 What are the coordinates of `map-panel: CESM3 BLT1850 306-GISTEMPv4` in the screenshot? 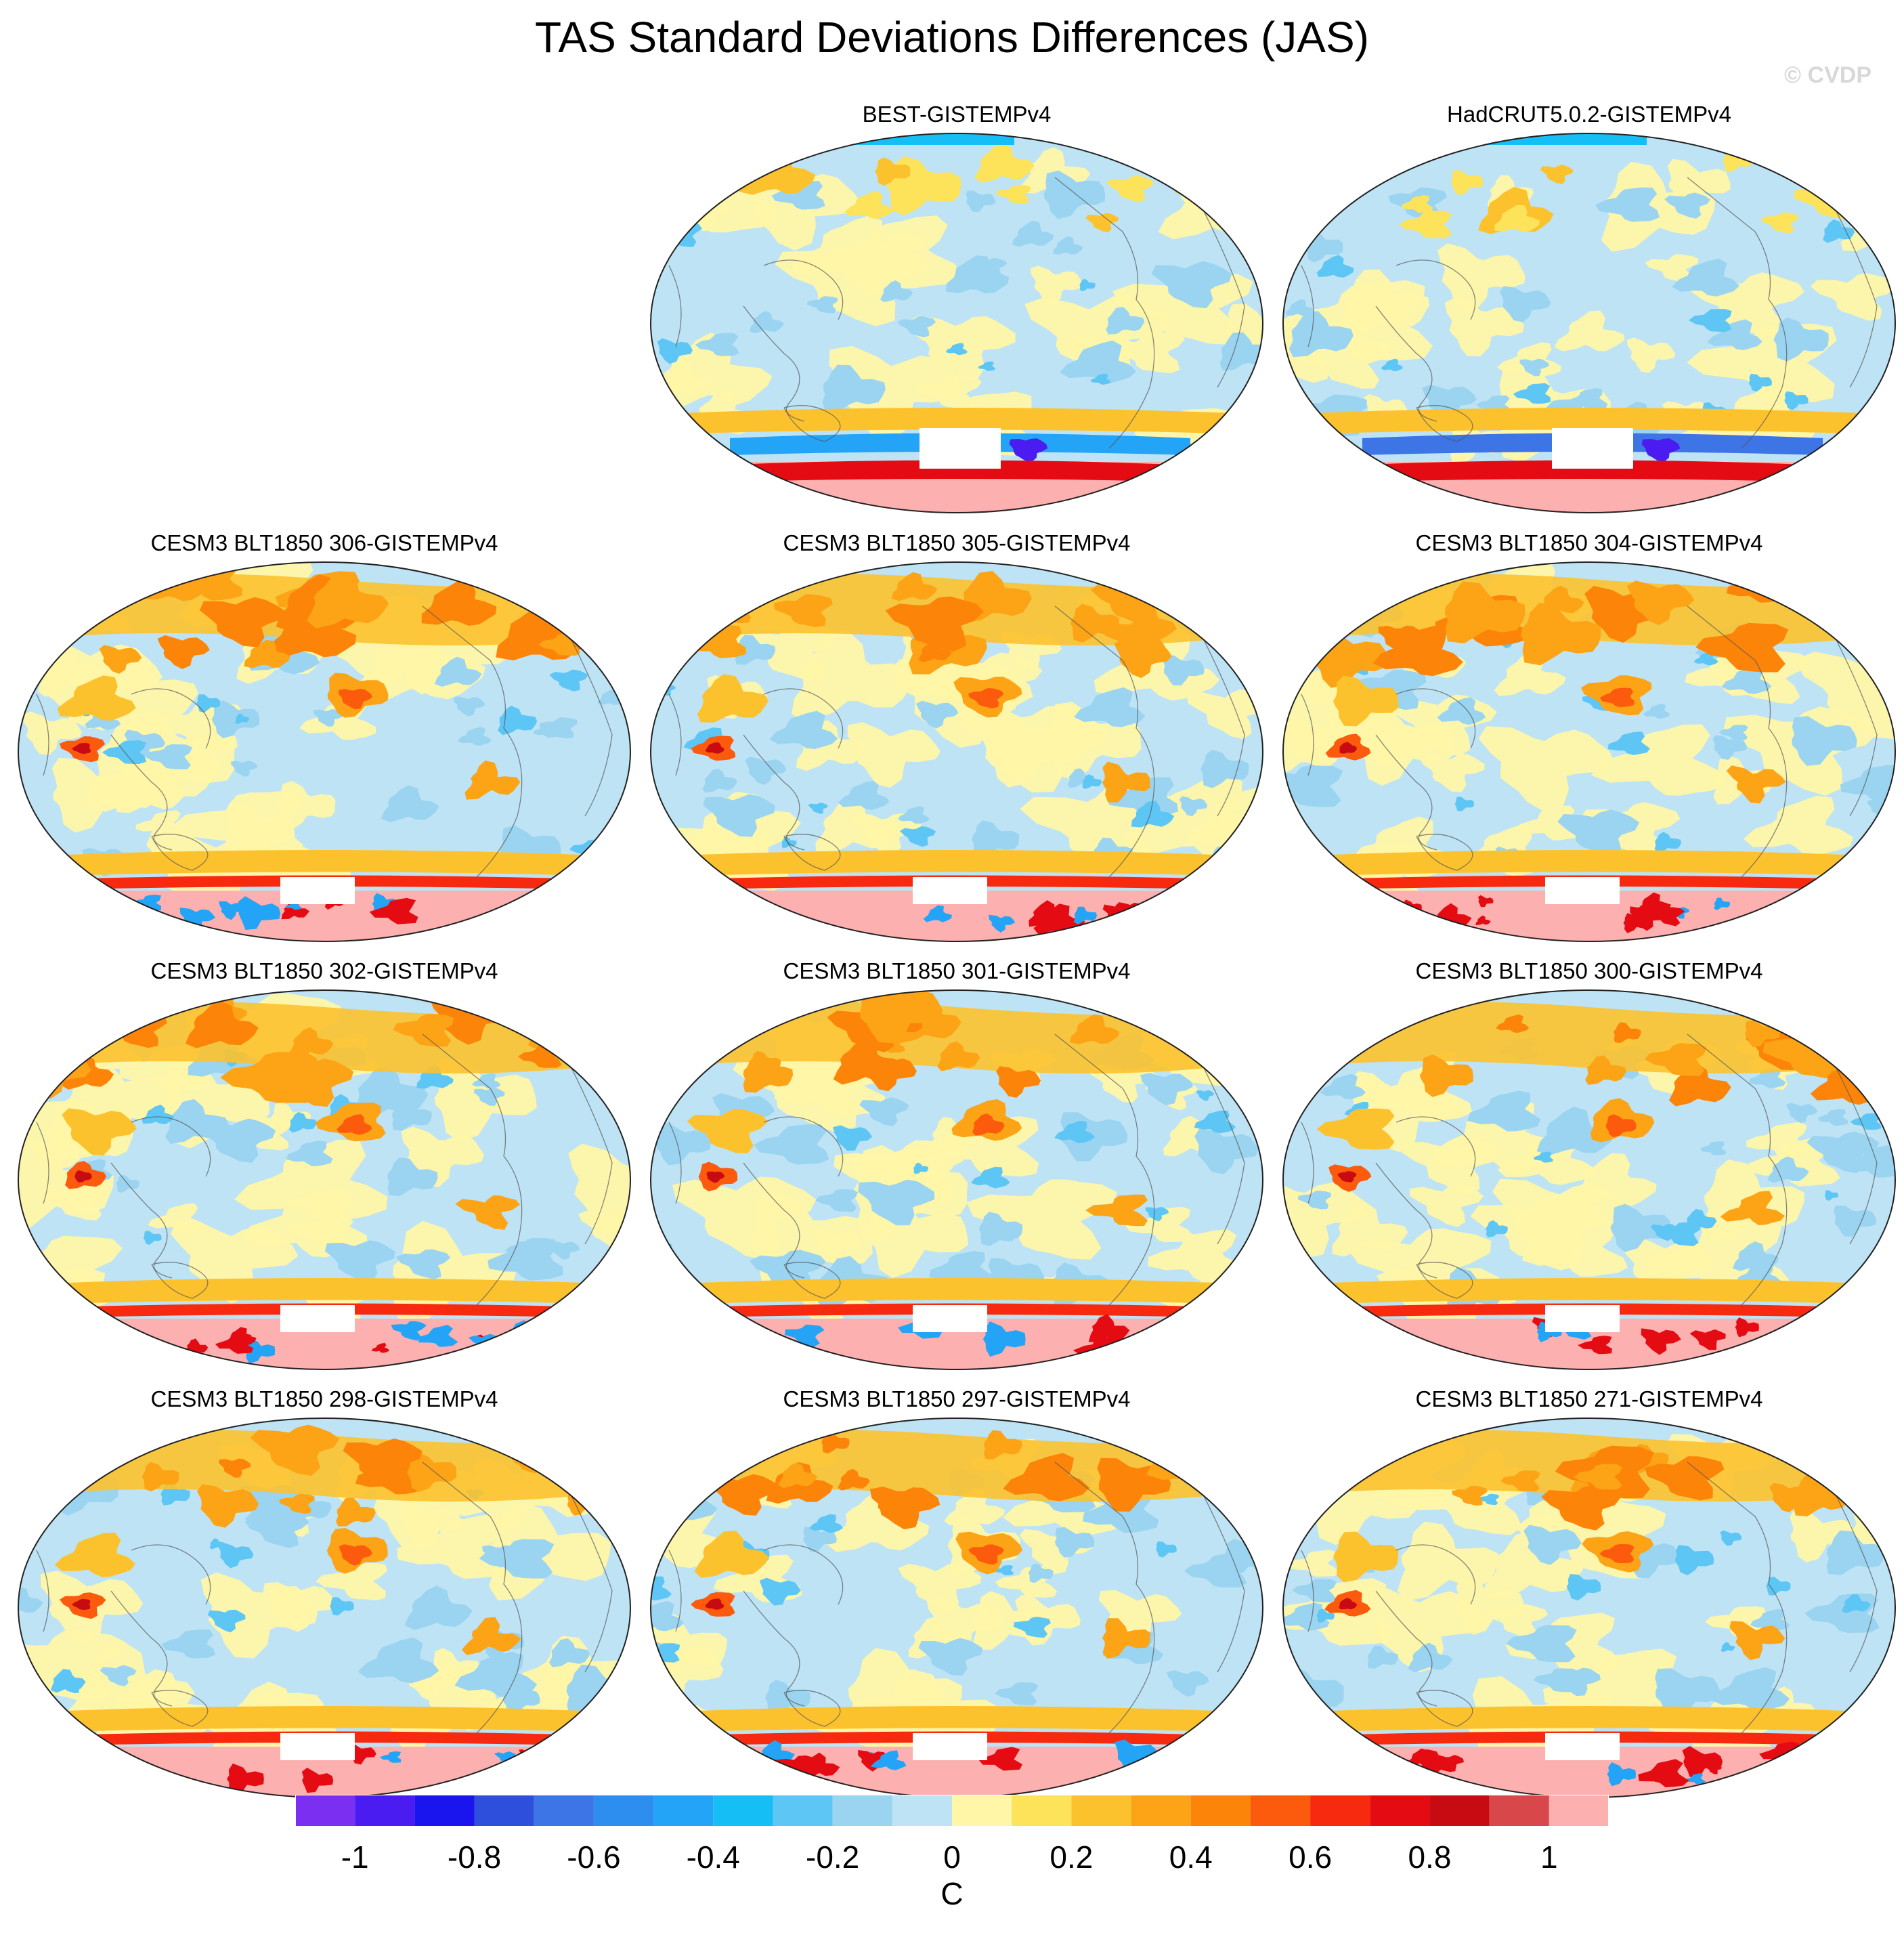 It's located at (324, 736).